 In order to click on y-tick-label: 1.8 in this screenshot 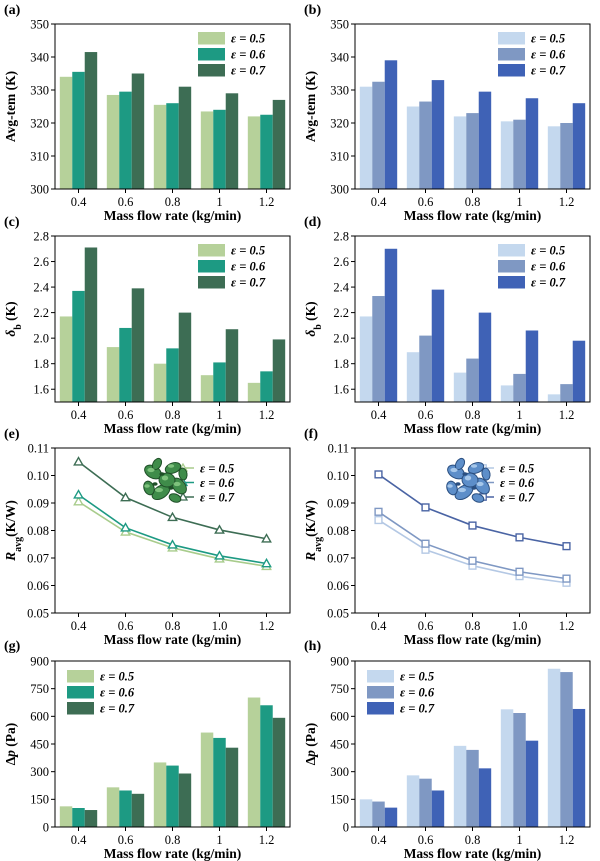, I will do `click(341, 364)`.